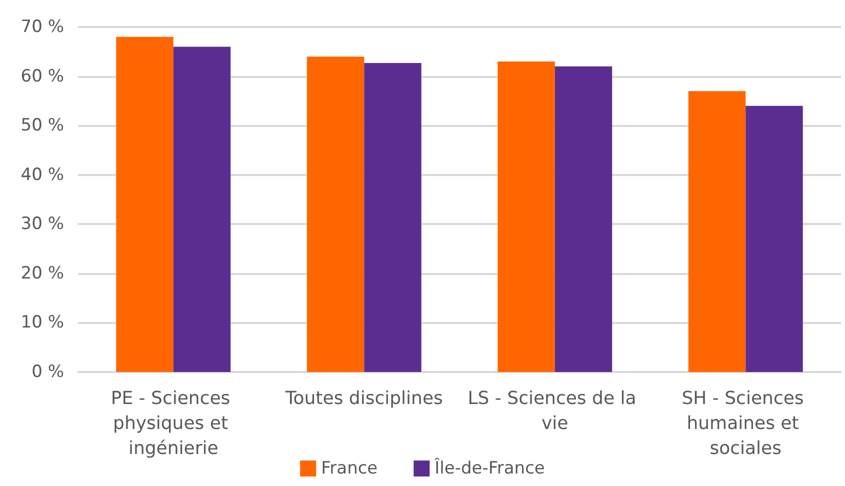  I want to click on y-tick-label: 10 %, so click(42, 322).